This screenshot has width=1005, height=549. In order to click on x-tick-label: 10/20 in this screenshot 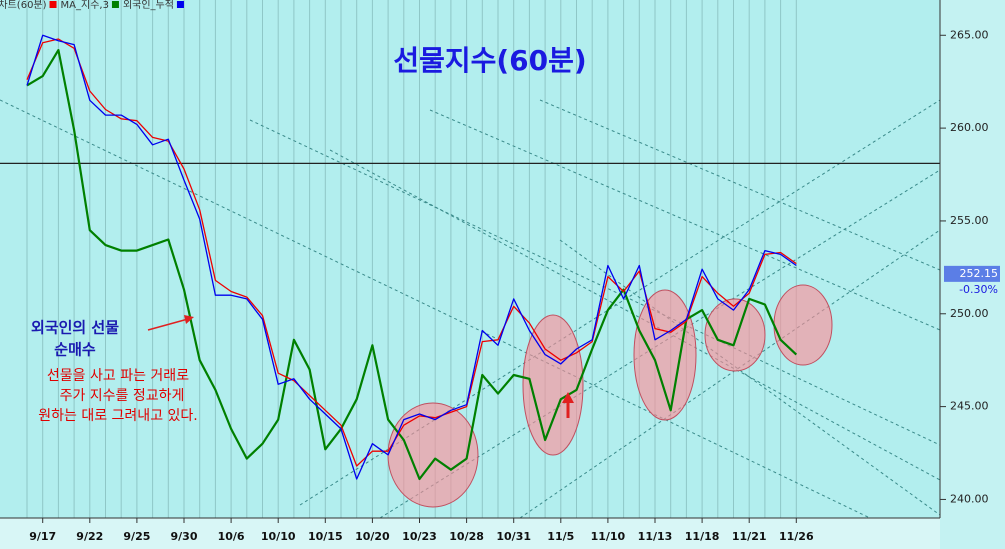, I will do `click(372, 536)`.